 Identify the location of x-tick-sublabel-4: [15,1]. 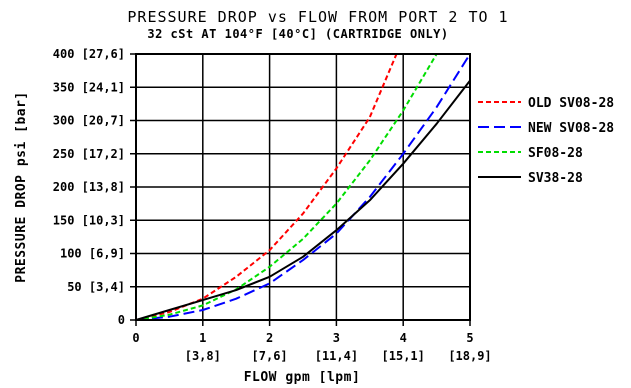
(403, 356).